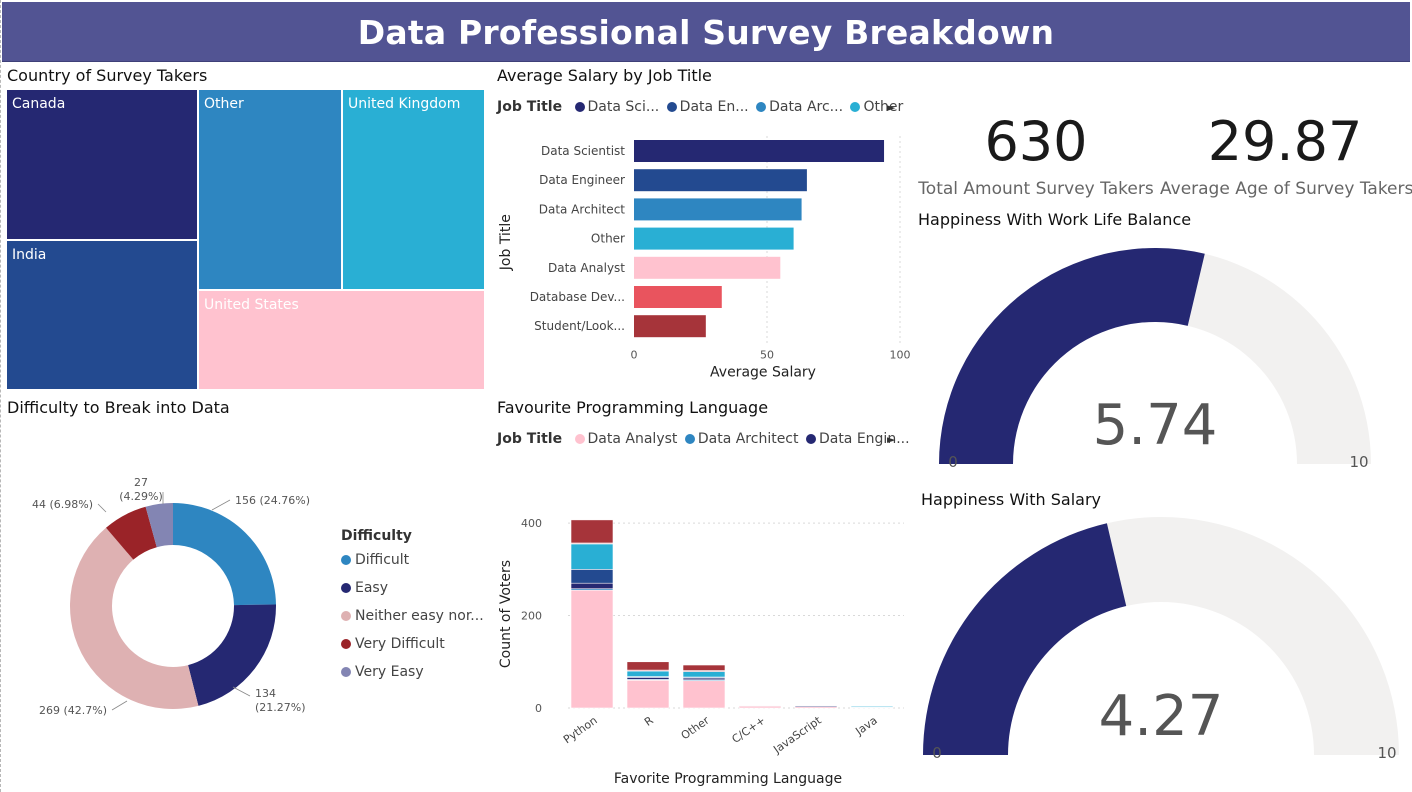  What do you see at coordinates (414, 190) in the screenshot?
I see `treemap-tile-united-kingdom: United Kingdom` at bounding box center [414, 190].